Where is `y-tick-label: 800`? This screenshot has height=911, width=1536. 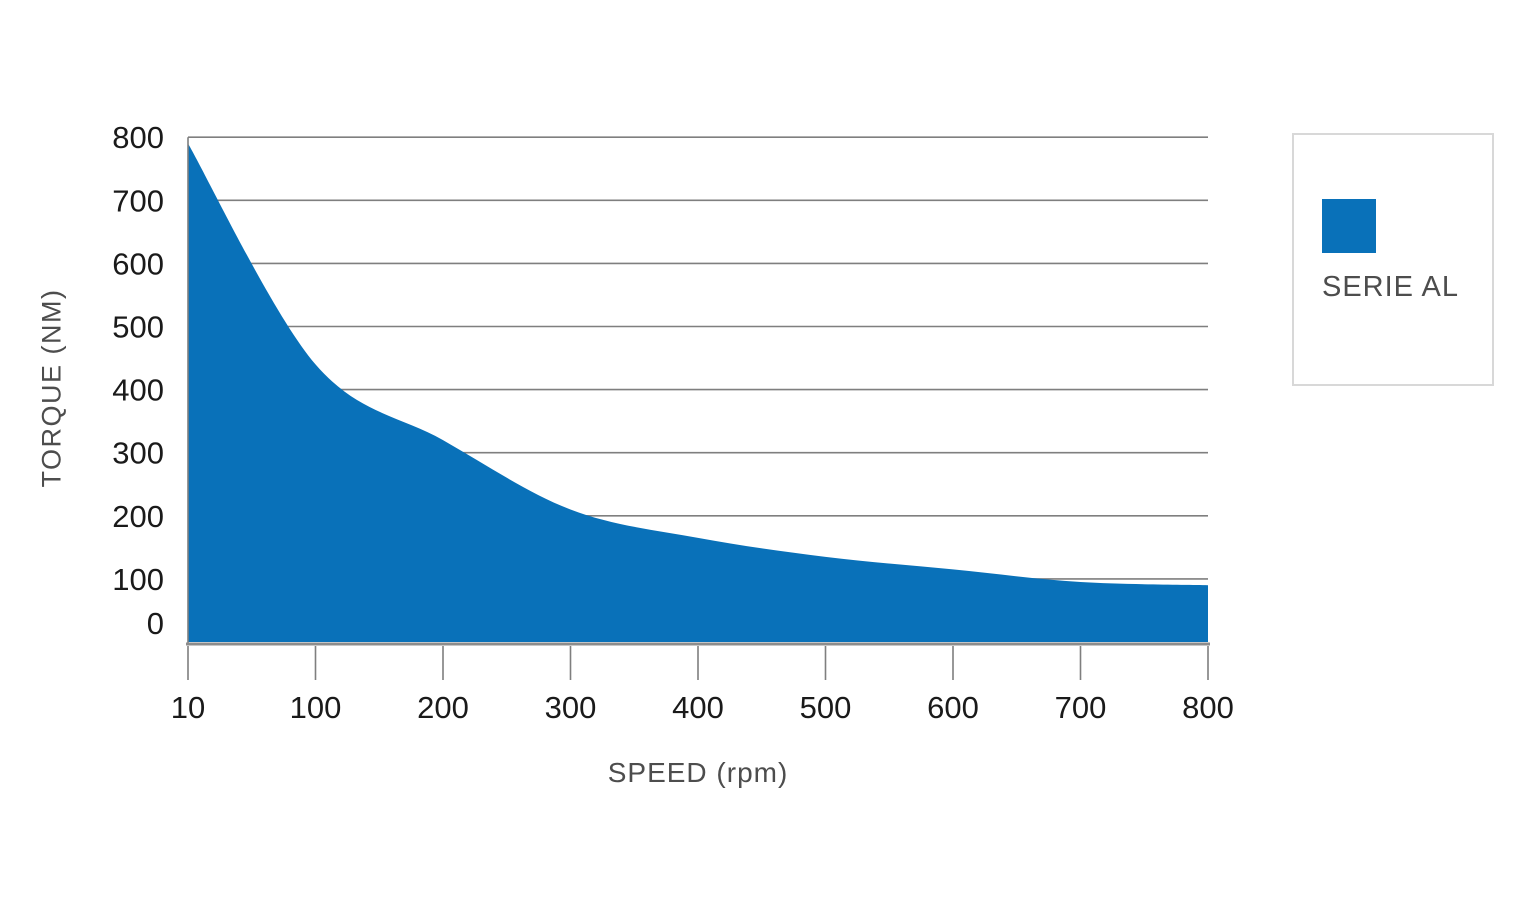 y-tick-label: 800 is located at coordinates (138, 137).